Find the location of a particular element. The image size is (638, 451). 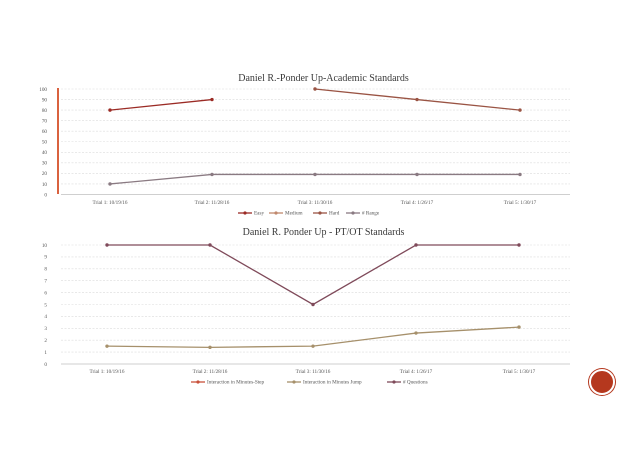

legend-label: Easy is located at coordinates (259, 214).